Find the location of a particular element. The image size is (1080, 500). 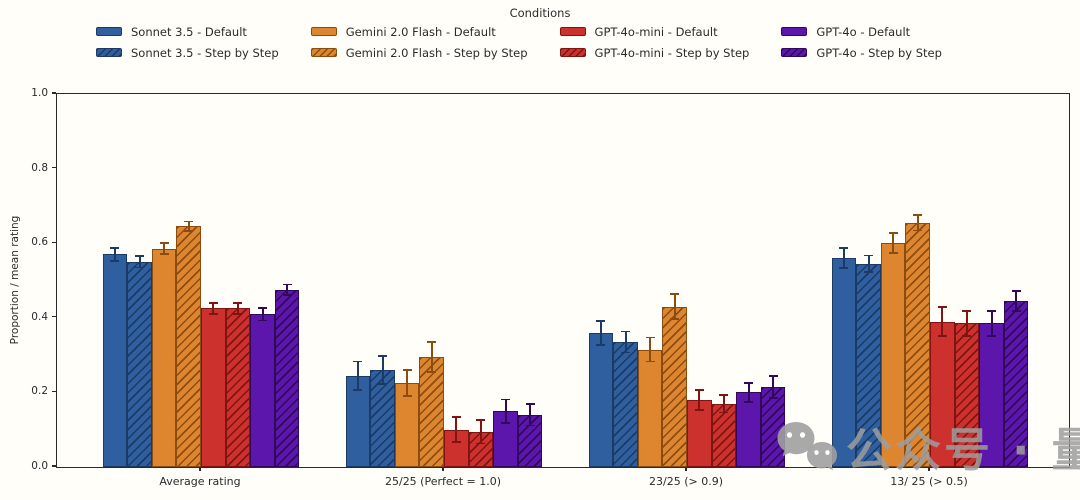

y-tick-label: 0.0 is located at coordinates (39, 466).